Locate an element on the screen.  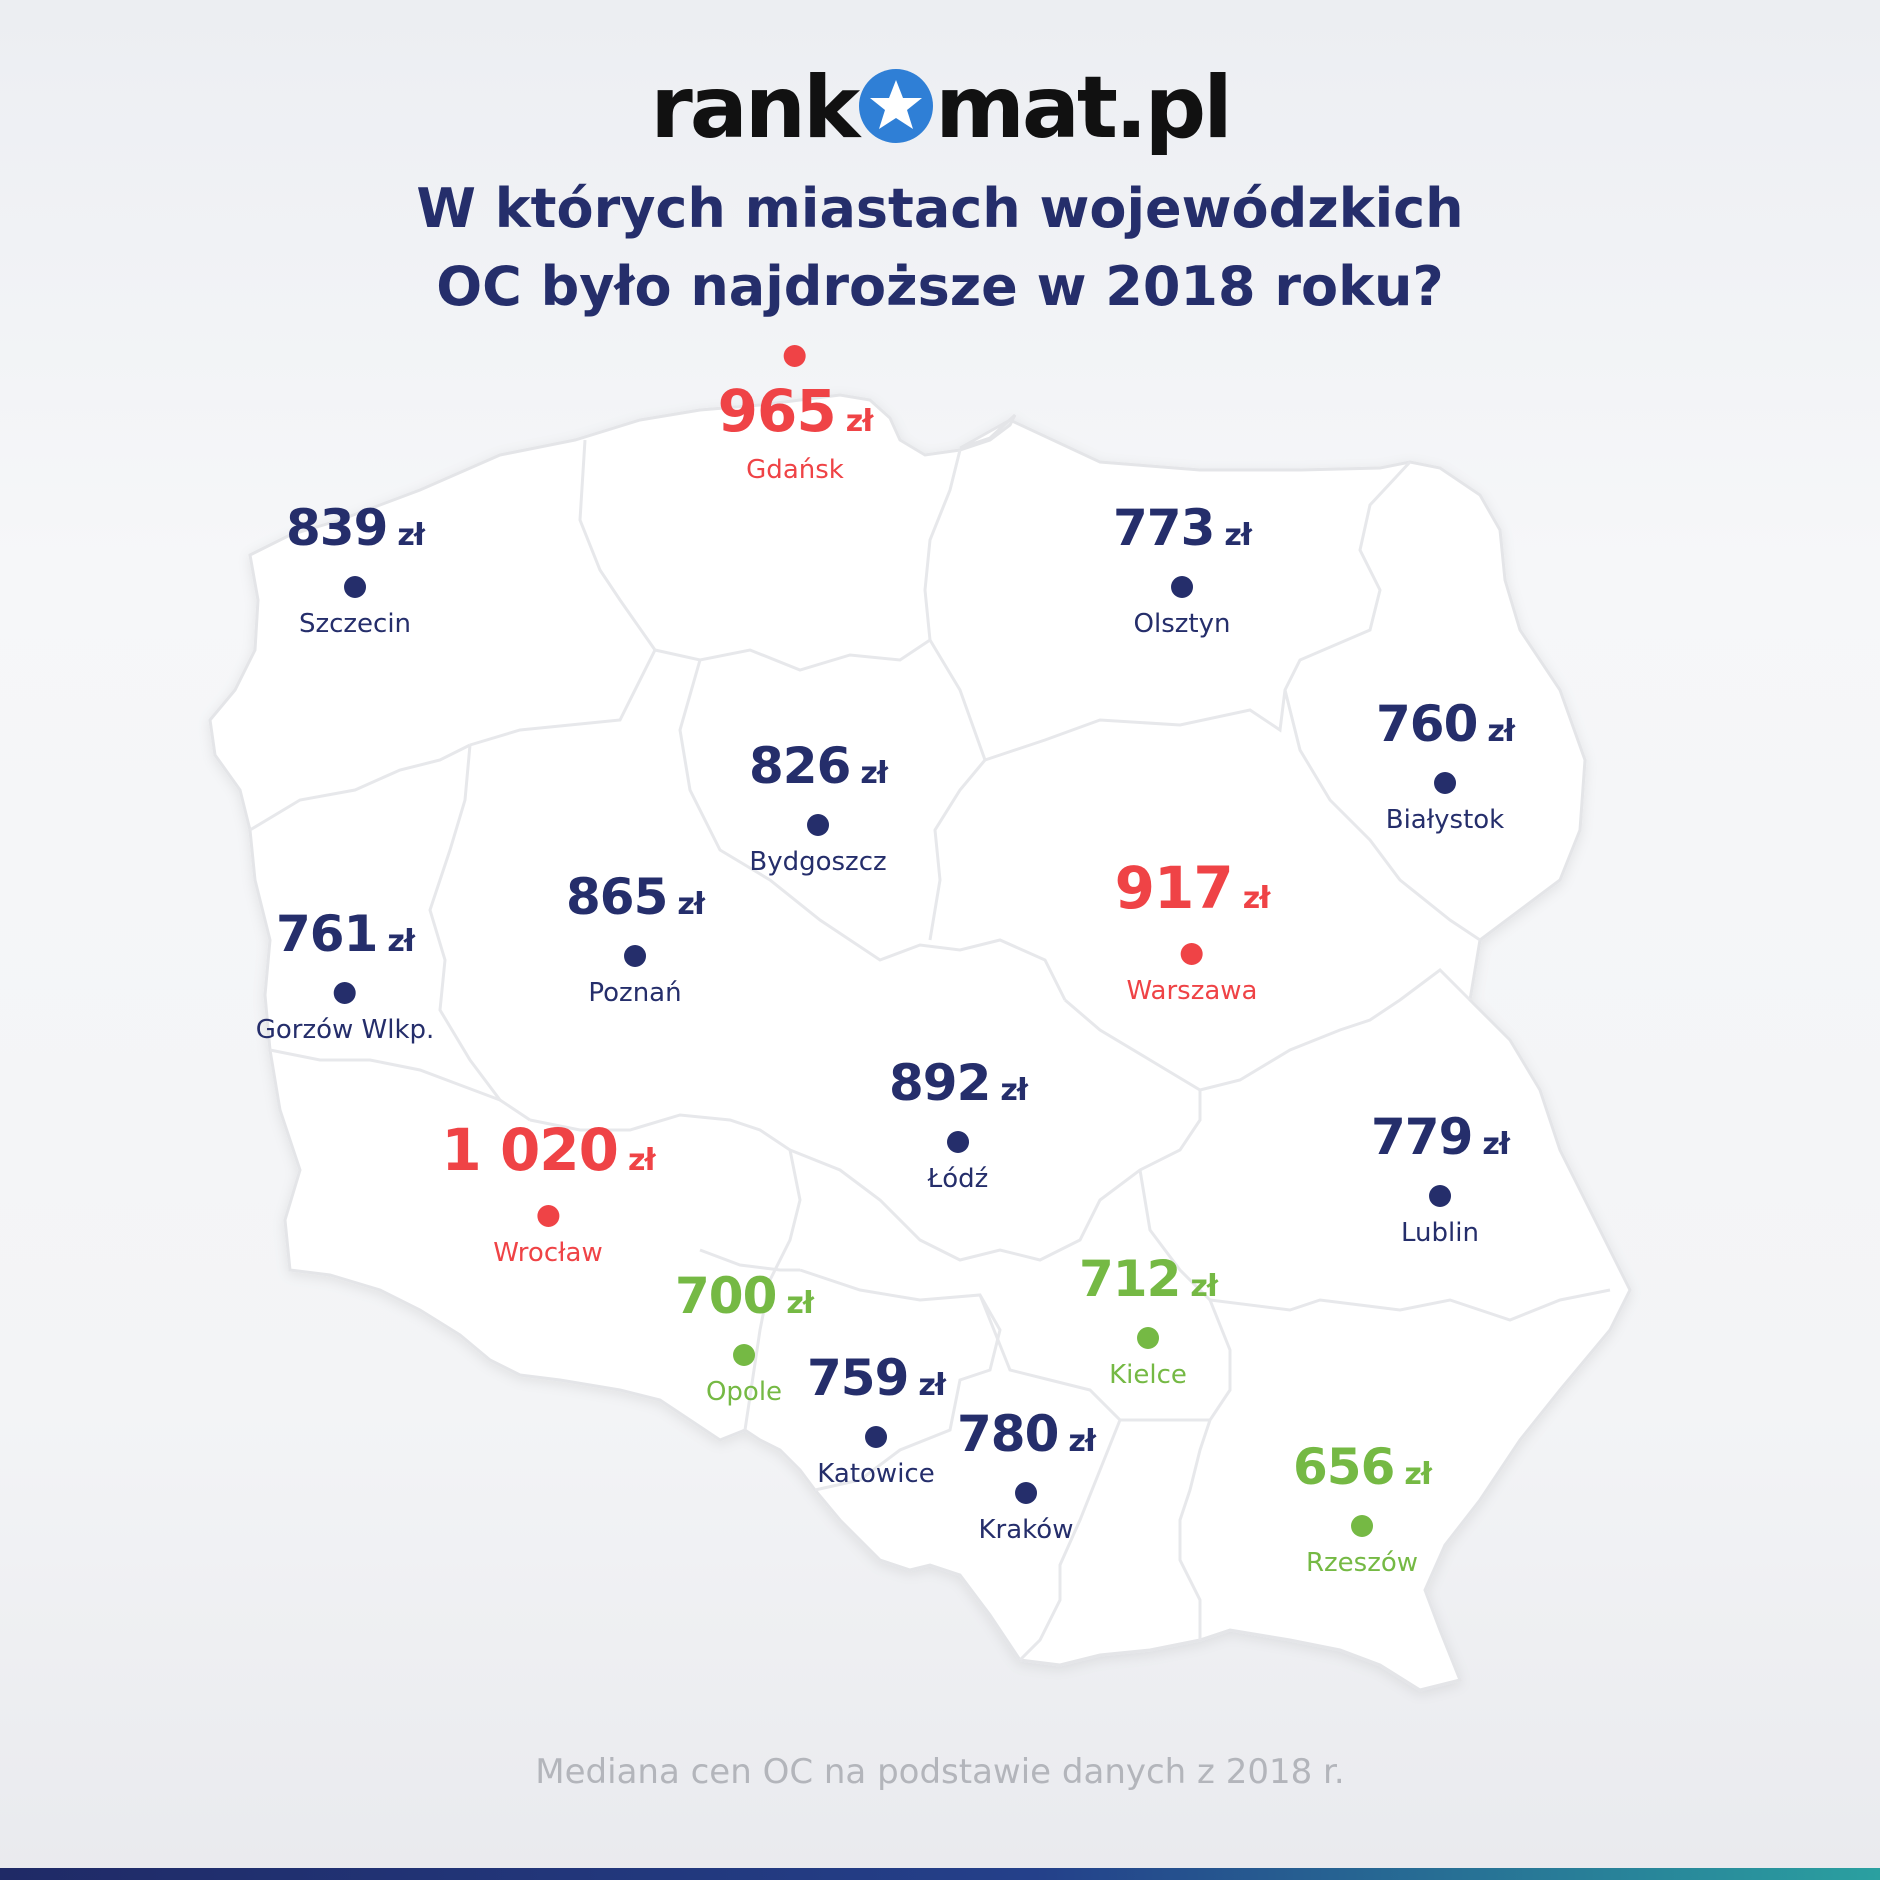
city-name: Białystok is located at coordinates (1445, 820).